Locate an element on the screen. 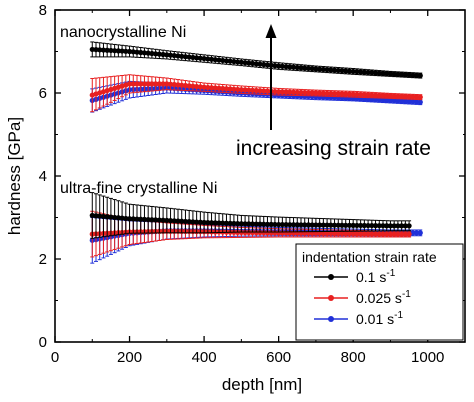 This screenshot has height=402, width=474. strain-rate-arrow is located at coordinates (271, 78).